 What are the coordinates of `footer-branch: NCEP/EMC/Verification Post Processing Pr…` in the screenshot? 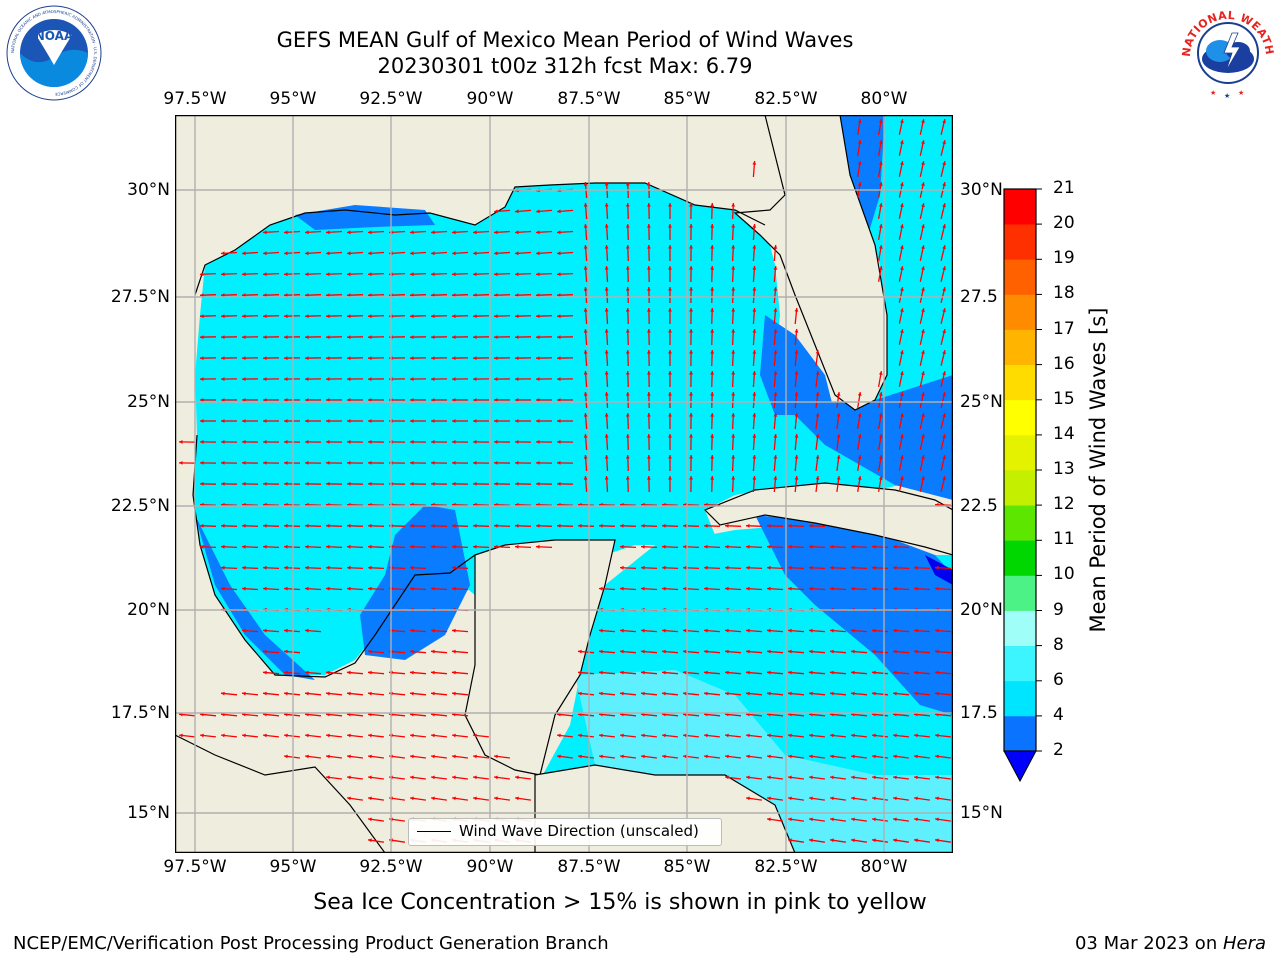 It's located at (311, 943).